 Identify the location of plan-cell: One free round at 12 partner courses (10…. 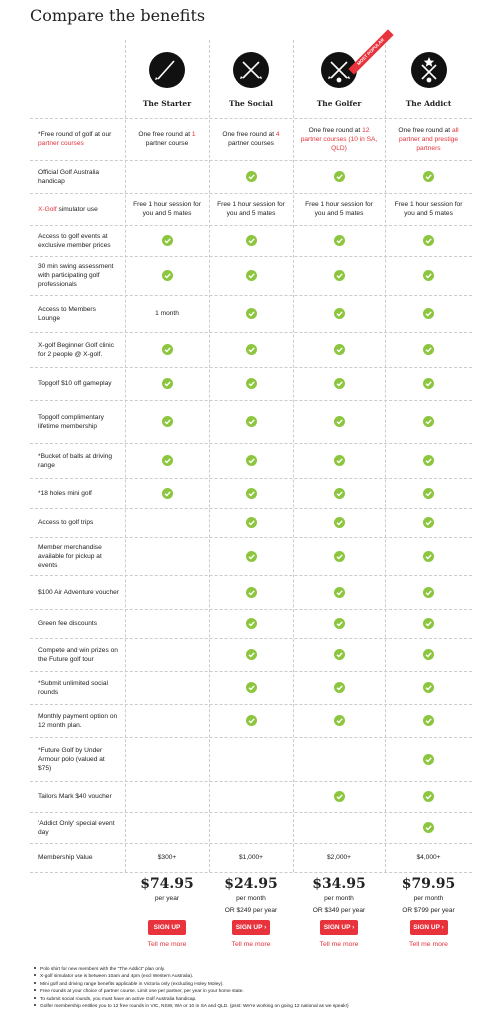
(339, 139).